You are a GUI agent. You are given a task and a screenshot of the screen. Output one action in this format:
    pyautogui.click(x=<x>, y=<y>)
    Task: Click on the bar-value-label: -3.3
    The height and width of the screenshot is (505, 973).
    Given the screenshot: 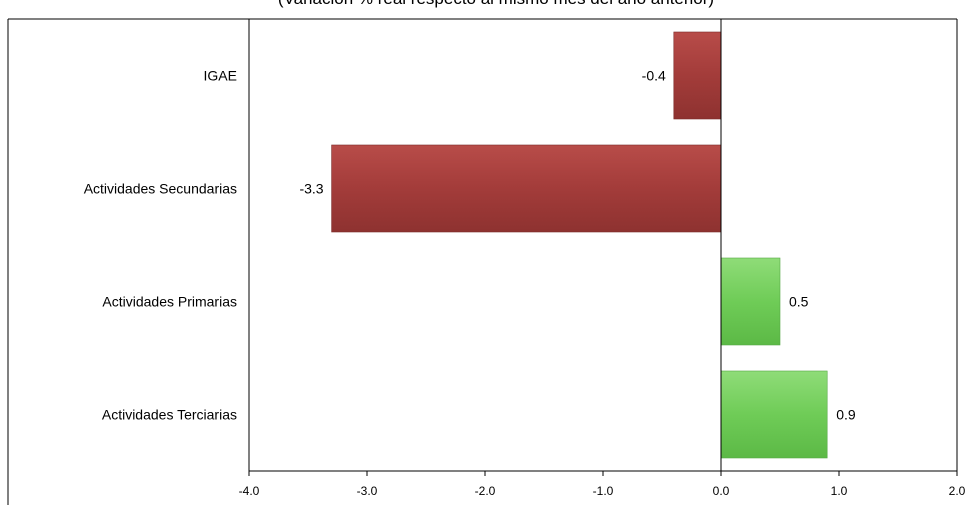 What is the action you would take?
    pyautogui.click(x=311, y=189)
    